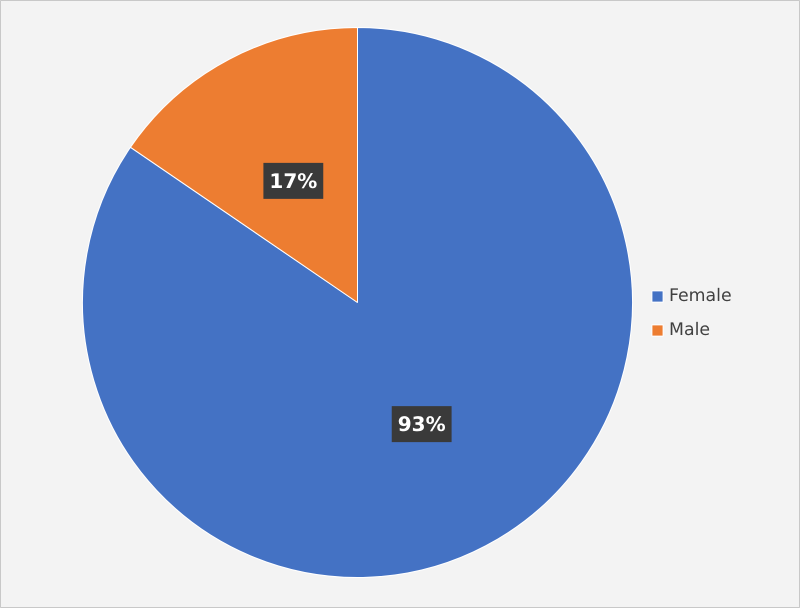  What do you see at coordinates (700, 296) in the screenshot?
I see `legend-label: Female` at bounding box center [700, 296].